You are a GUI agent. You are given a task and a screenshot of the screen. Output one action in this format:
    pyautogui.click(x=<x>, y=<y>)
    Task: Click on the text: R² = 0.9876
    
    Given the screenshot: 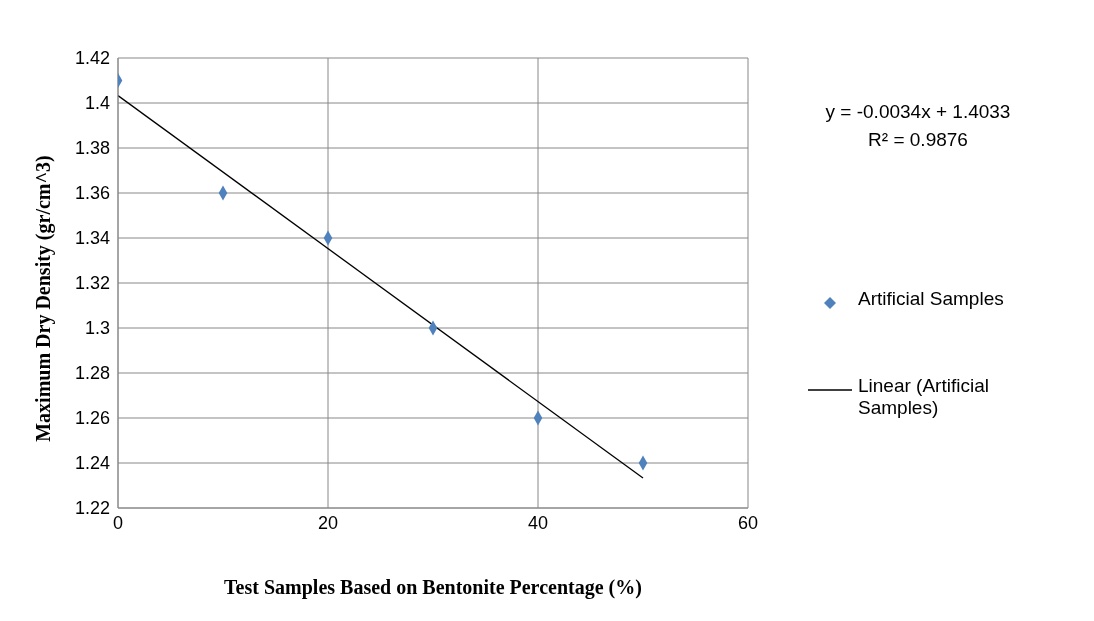 What is the action you would take?
    pyautogui.click(x=918, y=140)
    